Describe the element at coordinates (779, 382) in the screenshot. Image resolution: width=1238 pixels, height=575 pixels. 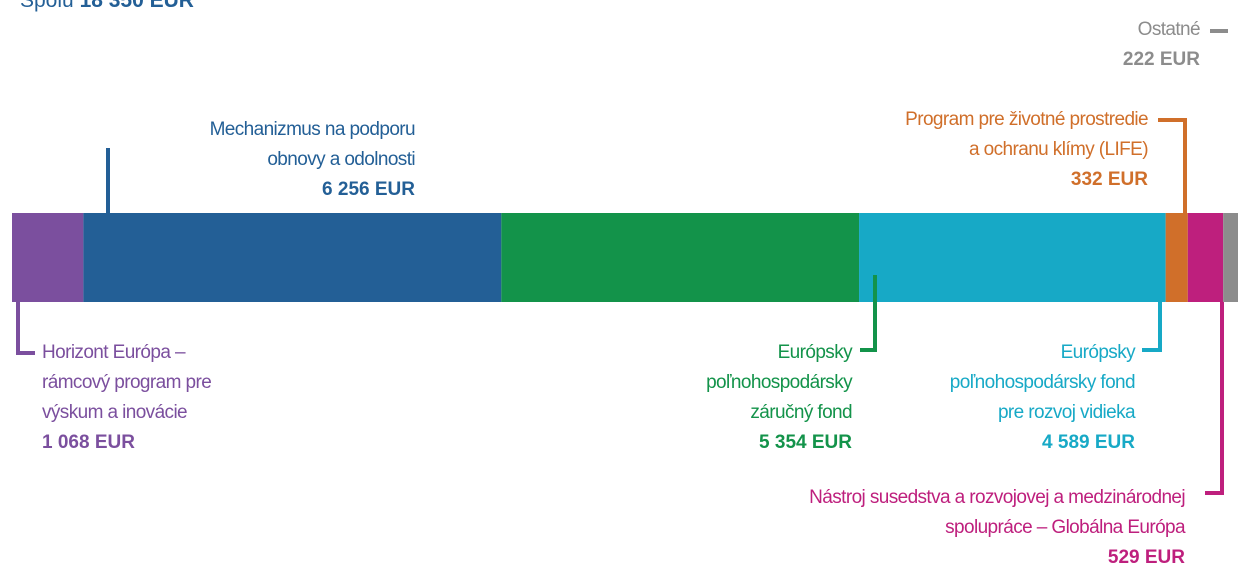
I see `segment-name: Európsky poľnohospodársky záručný fond` at that location.